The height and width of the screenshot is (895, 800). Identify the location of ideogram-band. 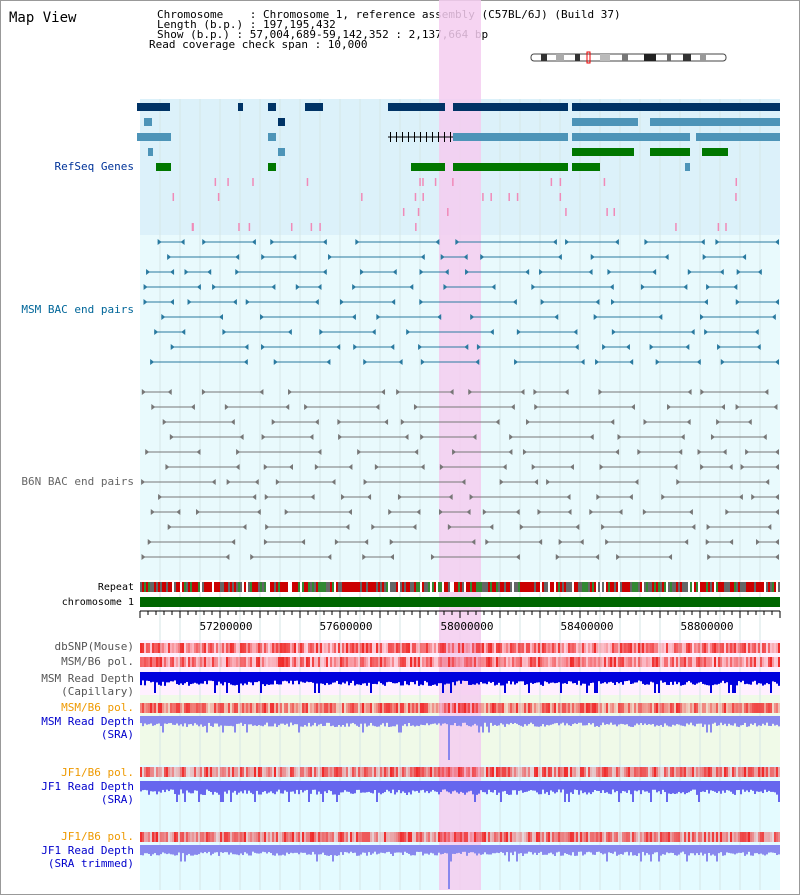
(577, 57).